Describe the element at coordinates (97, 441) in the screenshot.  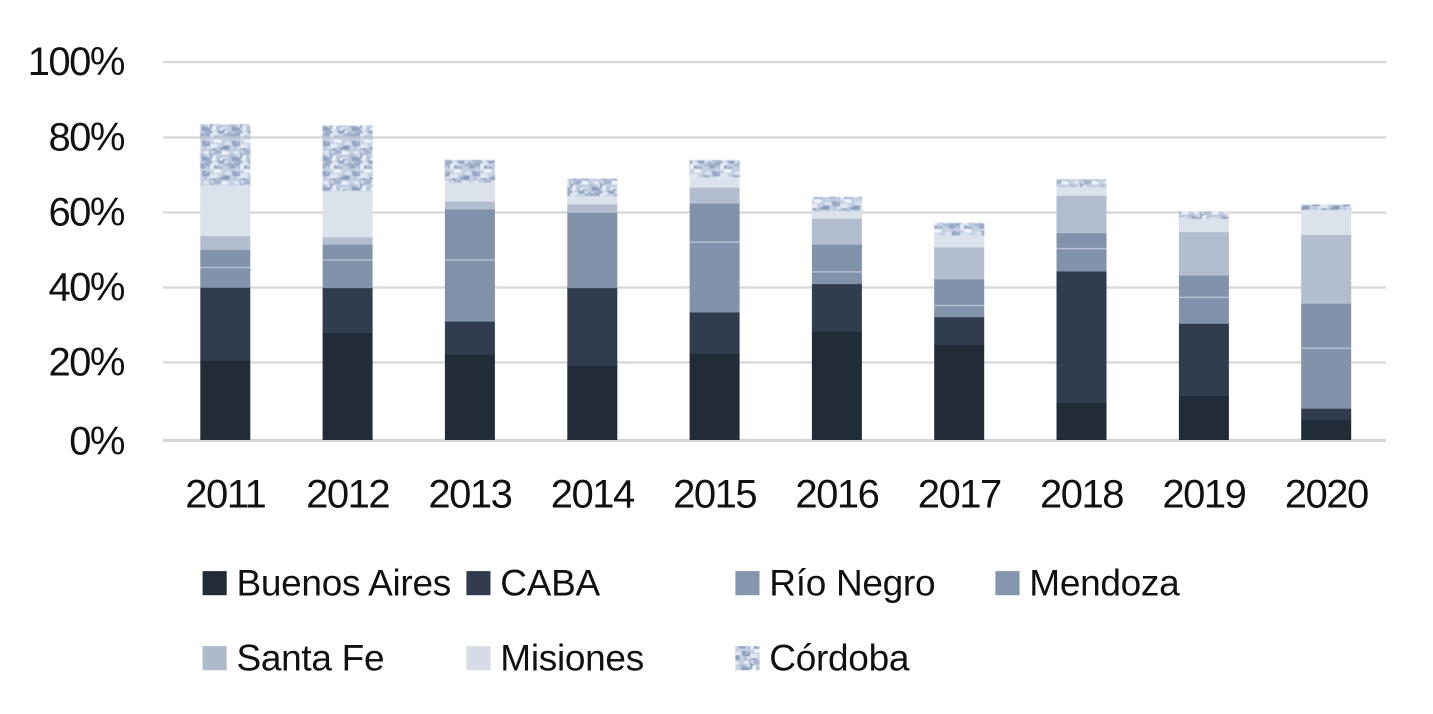
I see `svg-text: 0%` at that location.